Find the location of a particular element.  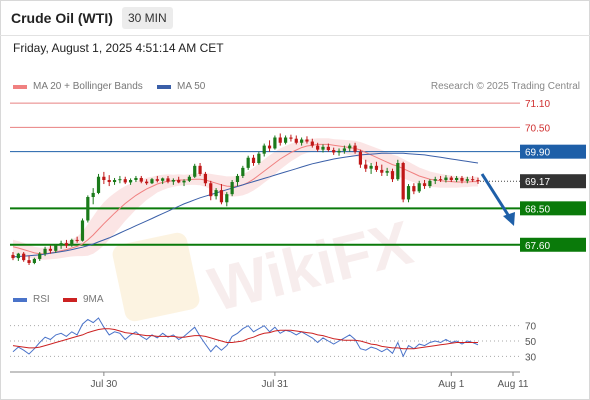

legend-ma20: MA 20 + Bollinger Bands is located at coordinates (78, 86).